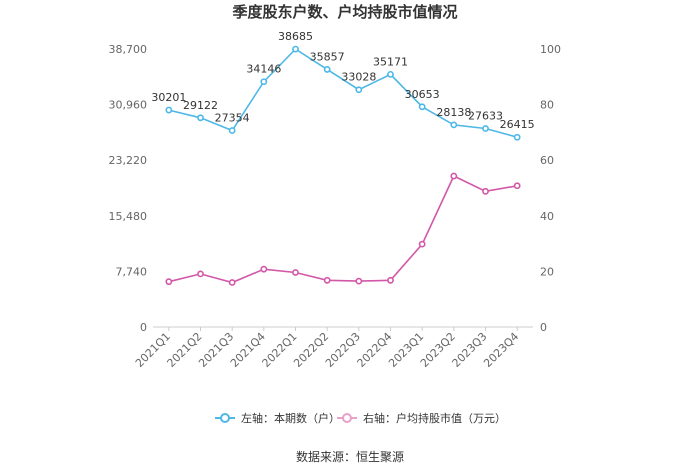 This screenshot has width=700, height=474. What do you see at coordinates (143, 327) in the screenshot?
I see `left-axis-tick-label: 0` at bounding box center [143, 327].